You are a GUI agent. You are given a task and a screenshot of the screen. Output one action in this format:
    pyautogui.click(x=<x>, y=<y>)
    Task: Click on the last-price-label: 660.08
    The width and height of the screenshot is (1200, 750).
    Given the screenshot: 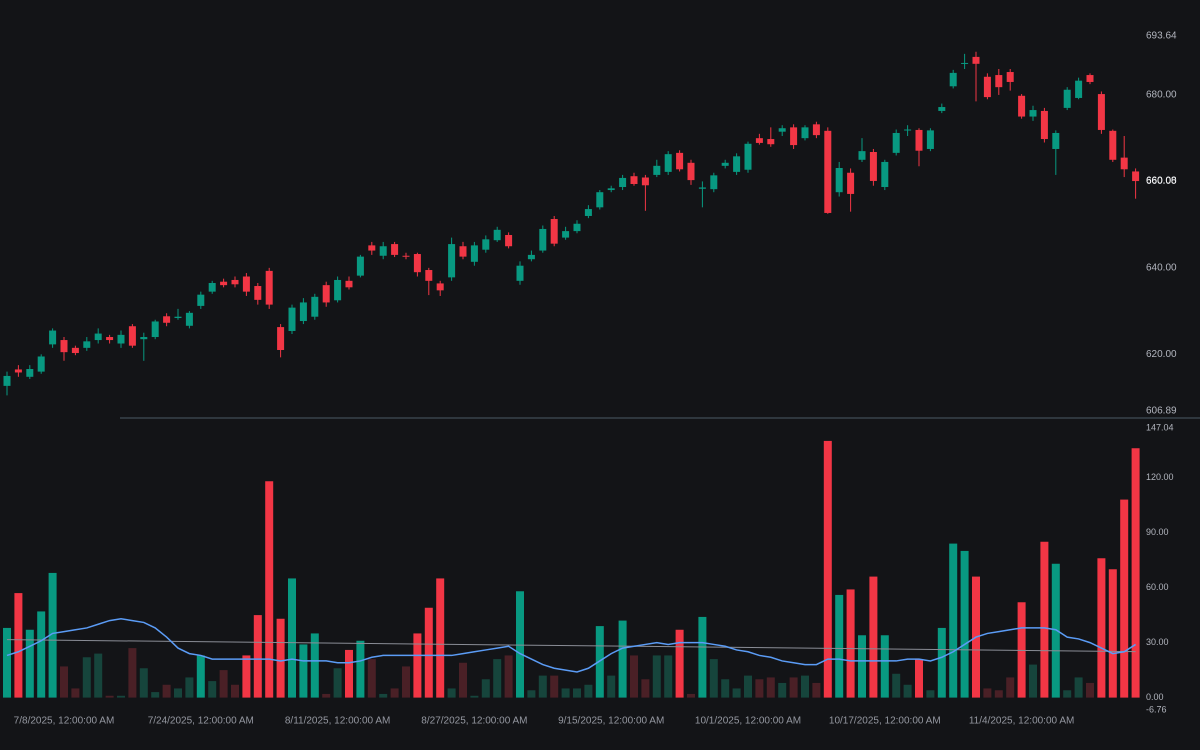 What is the action you would take?
    pyautogui.click(x=1161, y=181)
    